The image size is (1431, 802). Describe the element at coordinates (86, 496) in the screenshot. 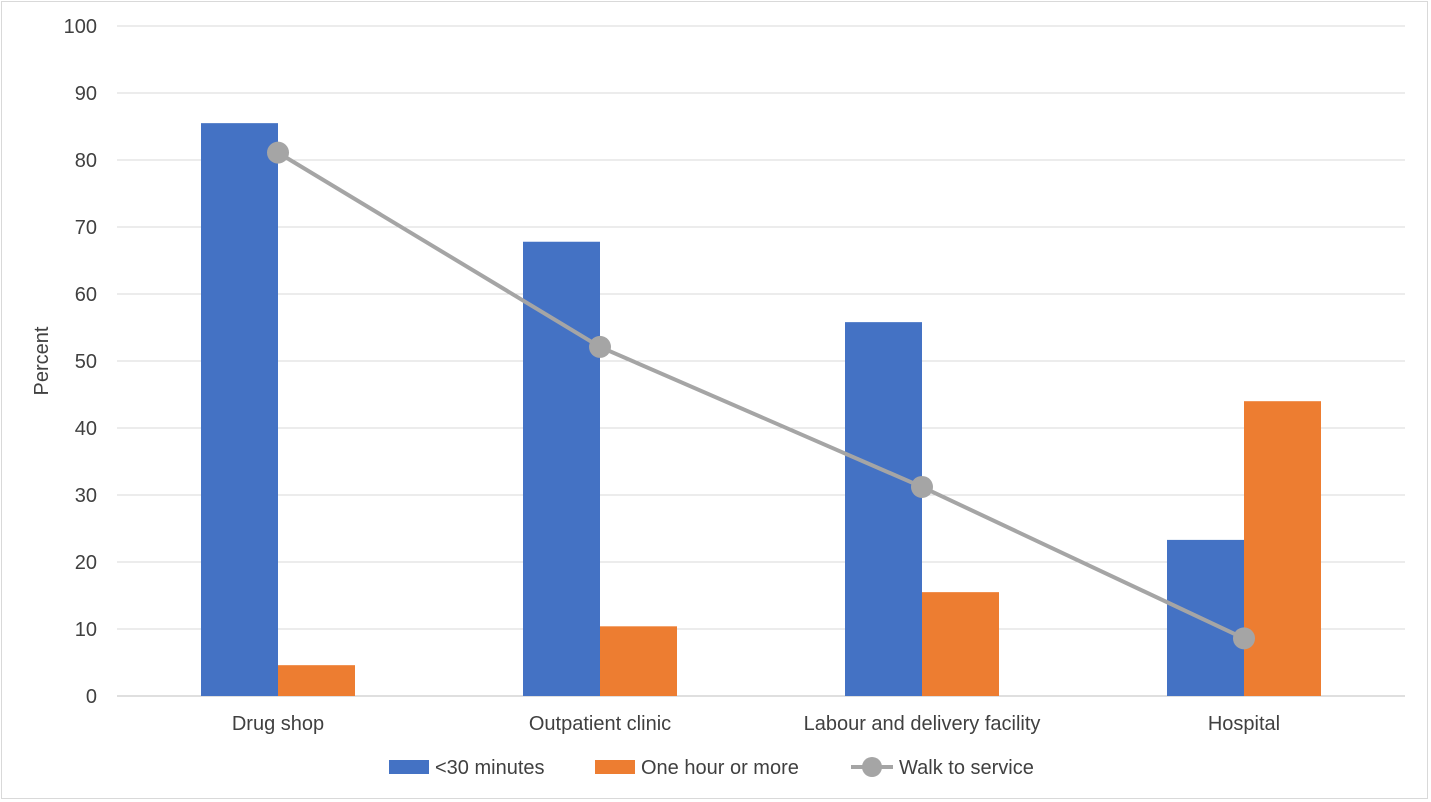

I see `y-tick-label: 30` at that location.